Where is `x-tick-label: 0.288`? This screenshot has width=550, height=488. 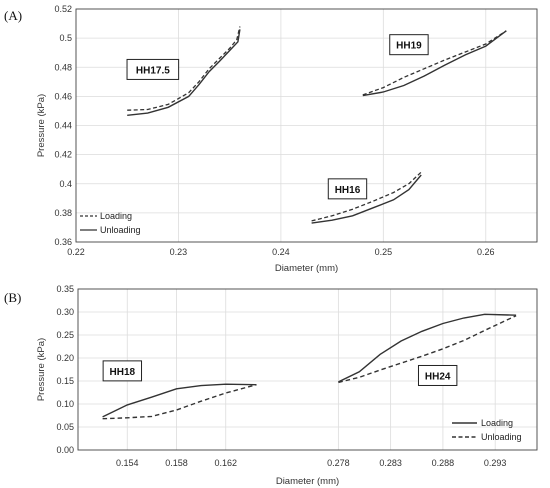
x-tick-label: 0.288 is located at coordinates (443, 463).